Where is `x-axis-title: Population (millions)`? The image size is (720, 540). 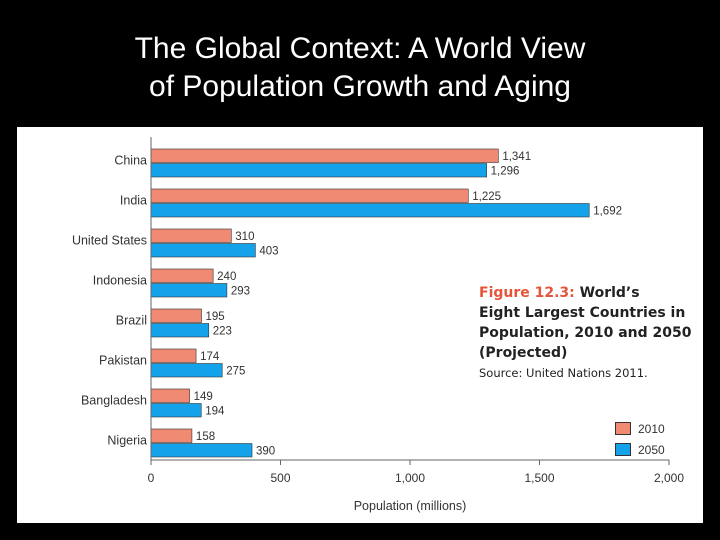
x-axis-title: Population (millions) is located at coordinates (410, 506).